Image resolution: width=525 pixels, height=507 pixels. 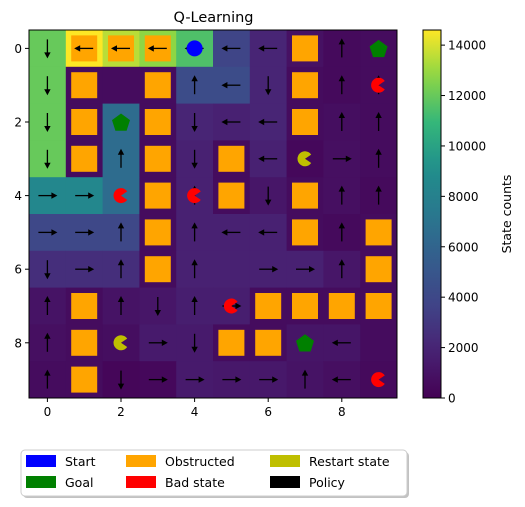 What do you see at coordinates (21, 196) in the screenshot?
I see `y-axis: 0 2 4 6 8` at bounding box center [21, 196].